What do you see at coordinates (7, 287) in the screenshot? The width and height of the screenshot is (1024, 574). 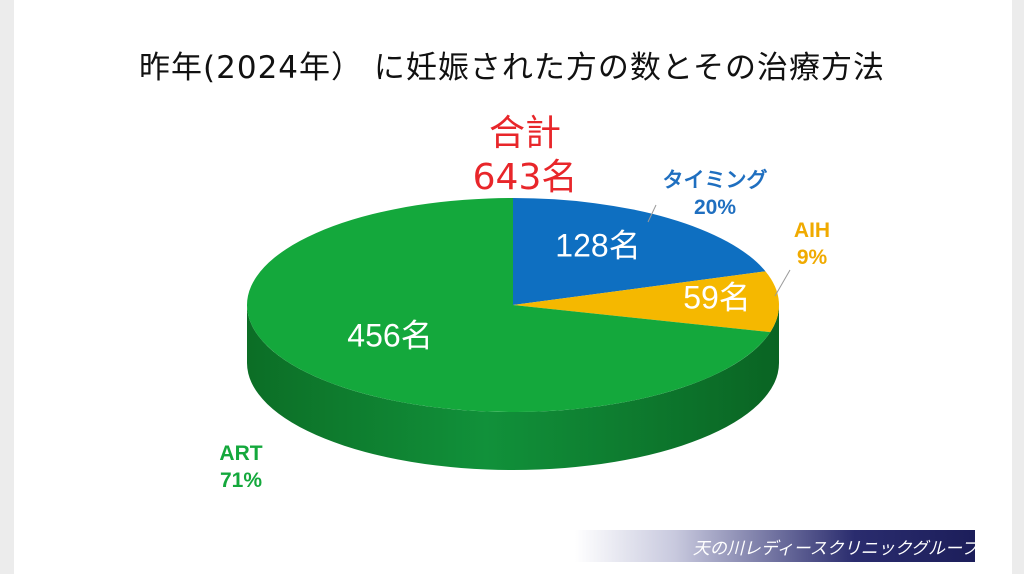 I see `left-frame` at bounding box center [7, 287].